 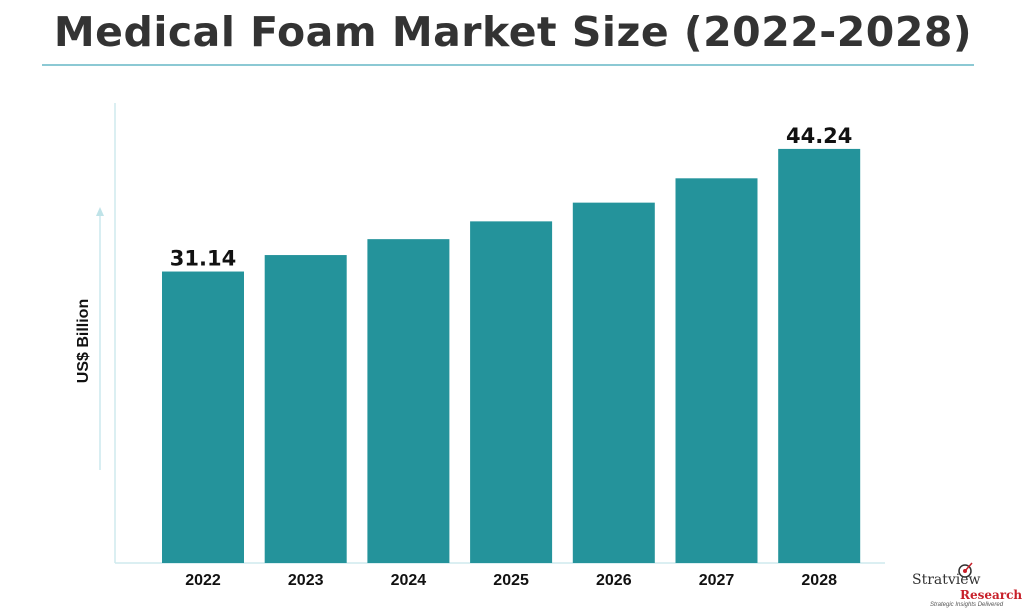 What do you see at coordinates (513, 32) in the screenshot?
I see `chart-title: Medical Foam Market Size (2022-2028)` at bounding box center [513, 32].